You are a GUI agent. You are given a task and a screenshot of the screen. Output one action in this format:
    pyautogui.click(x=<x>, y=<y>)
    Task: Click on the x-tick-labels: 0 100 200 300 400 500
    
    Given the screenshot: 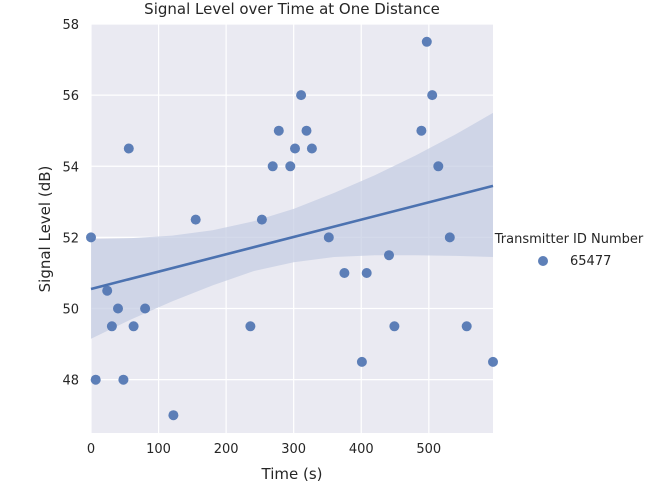 What is the action you would take?
    pyautogui.click(x=264, y=449)
    